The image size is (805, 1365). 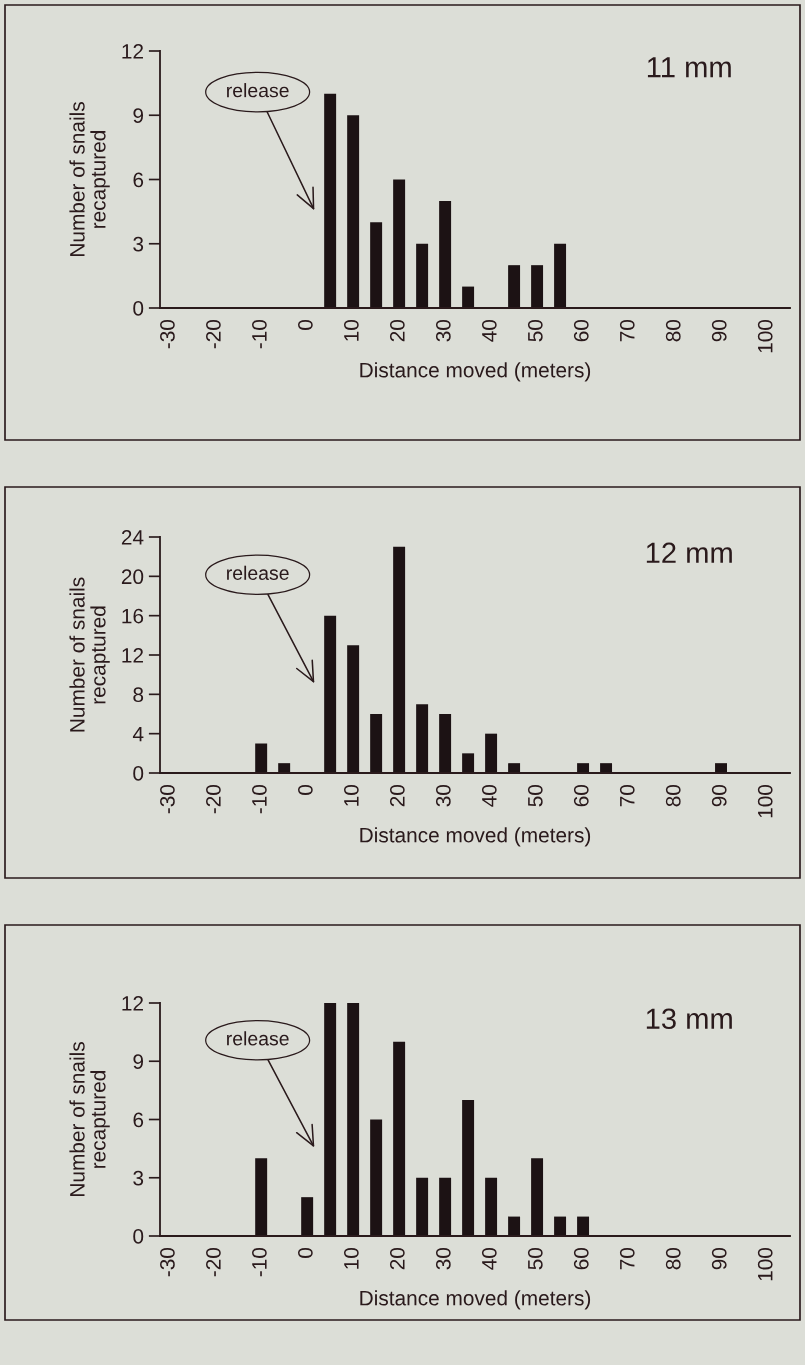 I want to click on y-tick-label: 24, so click(x=132, y=537).